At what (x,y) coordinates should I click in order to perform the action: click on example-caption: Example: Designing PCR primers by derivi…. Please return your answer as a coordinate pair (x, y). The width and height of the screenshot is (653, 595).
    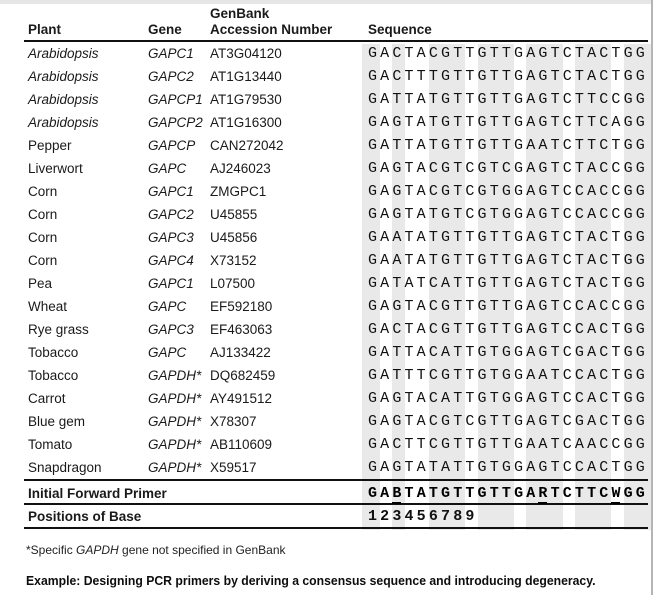
    Looking at the image, I should click on (311, 580).